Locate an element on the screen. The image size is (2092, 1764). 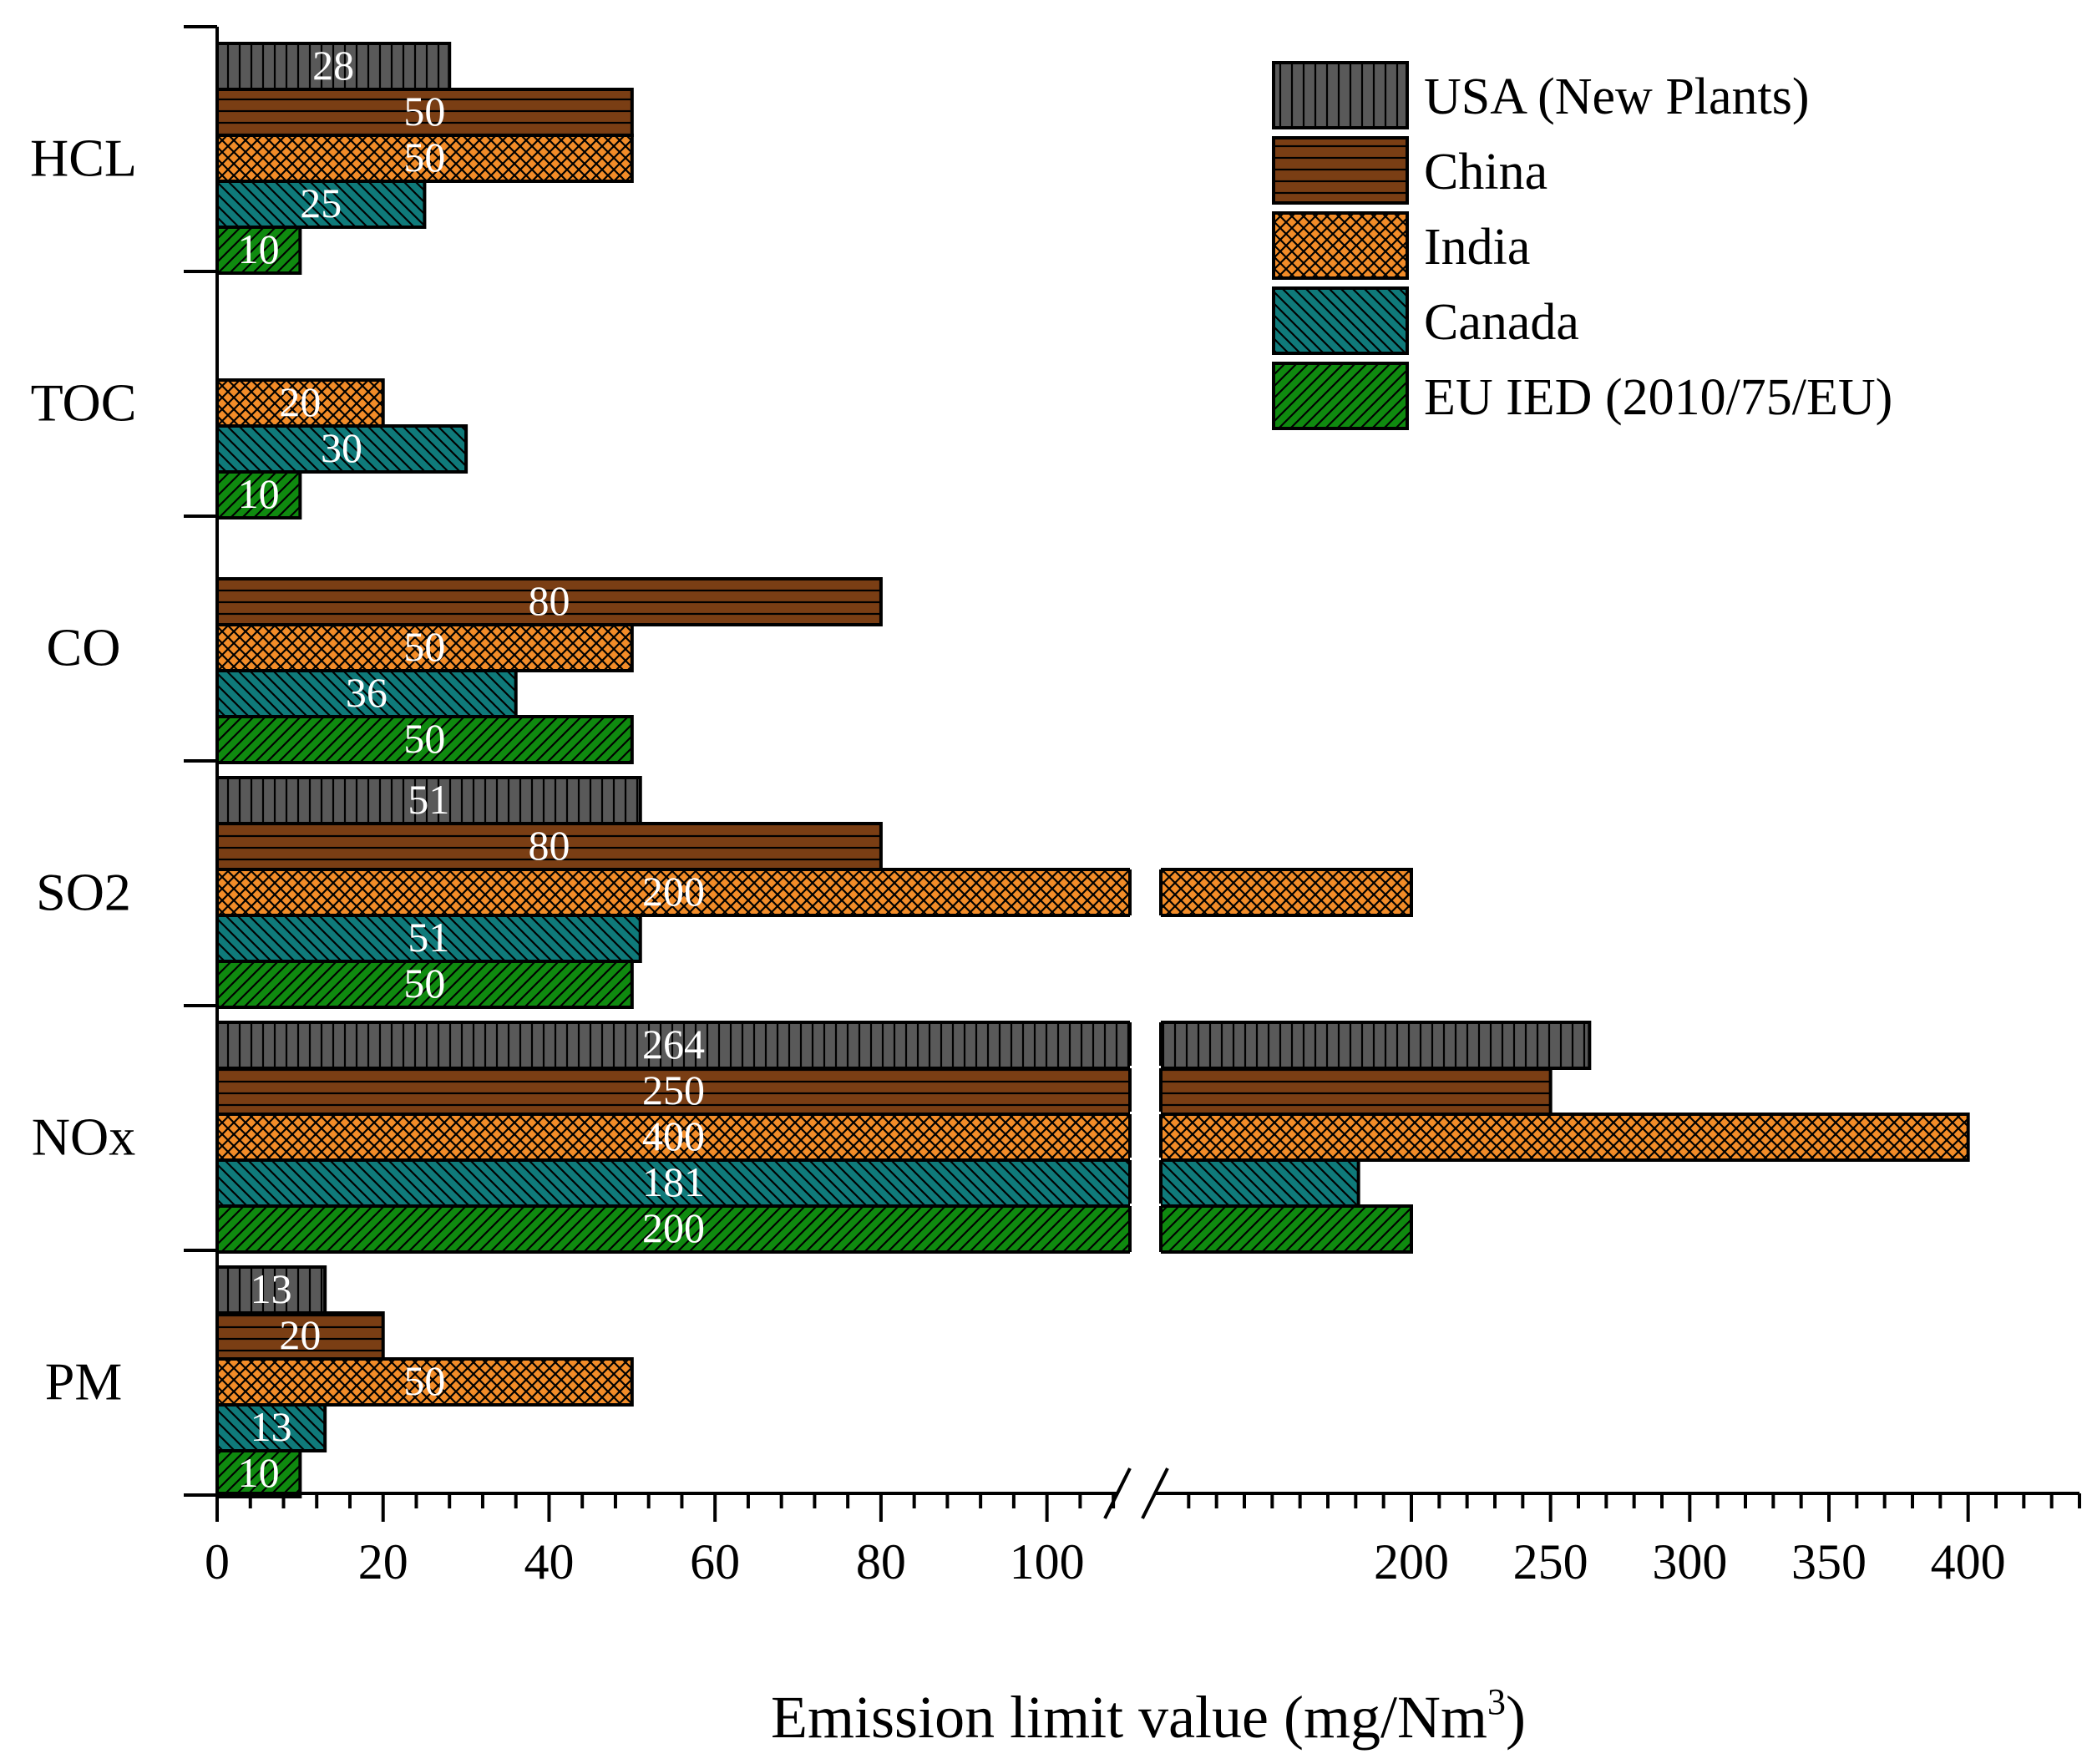
x-tick-label: 40 is located at coordinates (549, 1561).